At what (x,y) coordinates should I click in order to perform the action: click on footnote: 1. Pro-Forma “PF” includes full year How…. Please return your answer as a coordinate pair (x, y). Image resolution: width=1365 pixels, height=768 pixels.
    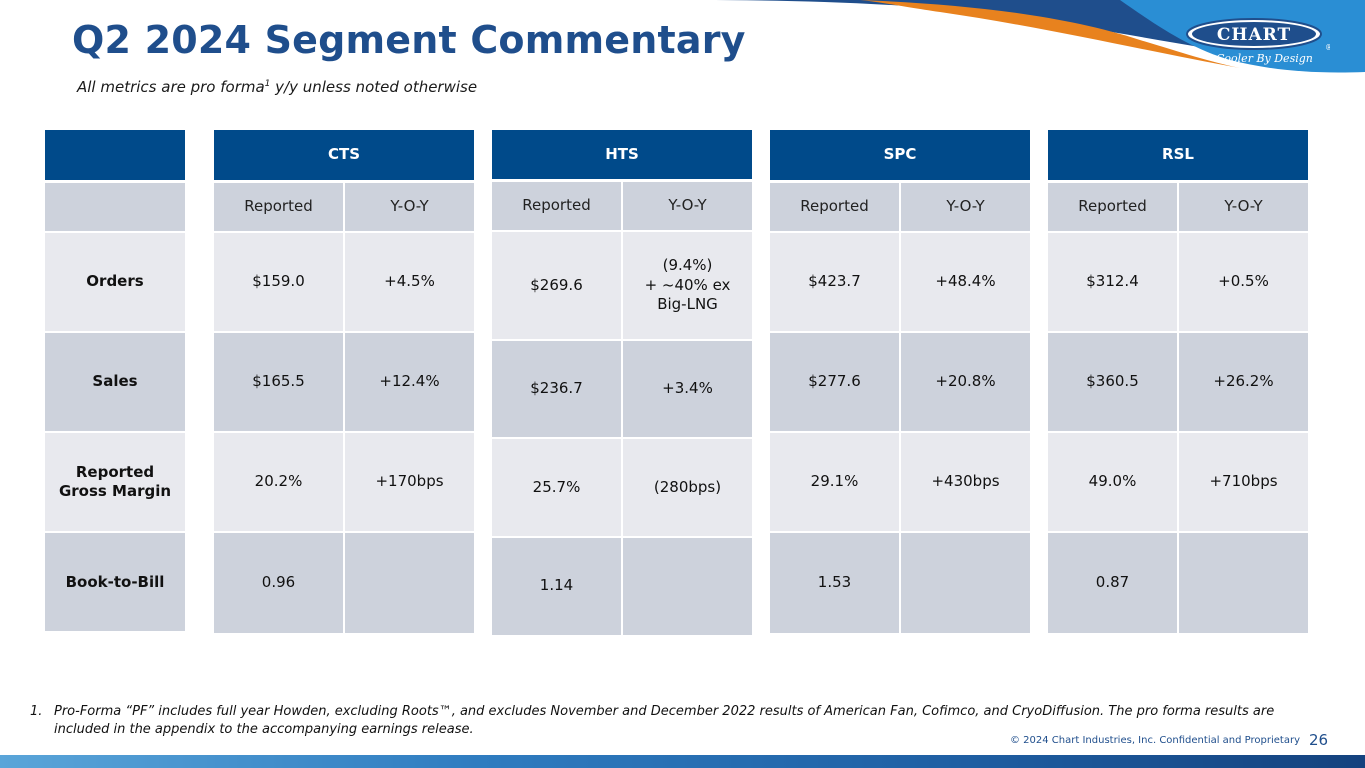
    Looking at the image, I should click on (670, 720).